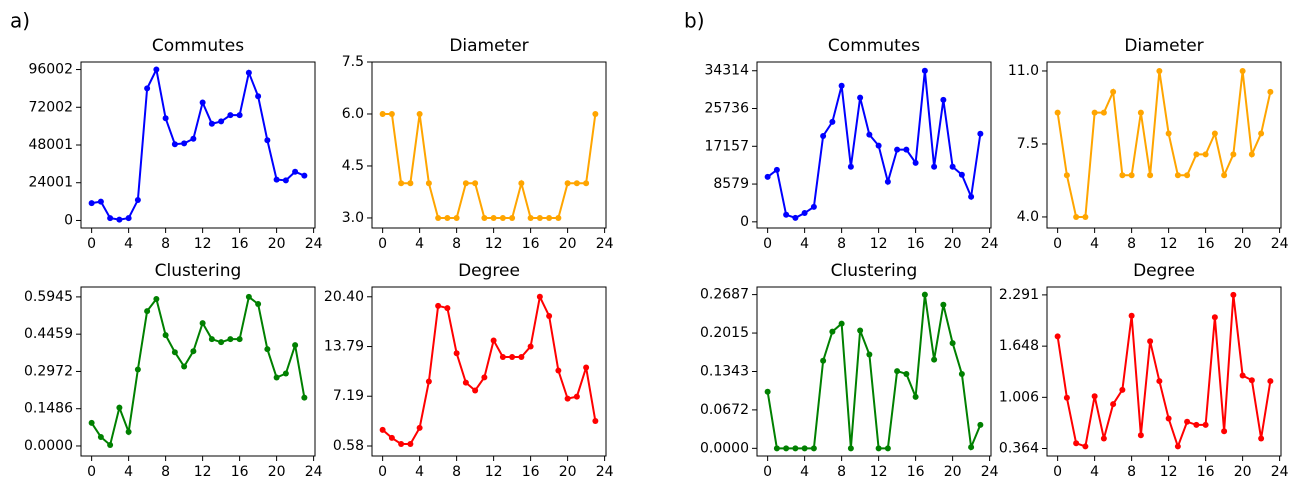 This screenshot has width=1297, height=483. Describe the element at coordinates (990, 244) in the screenshot. I see `x-tick-label: 24` at that location.